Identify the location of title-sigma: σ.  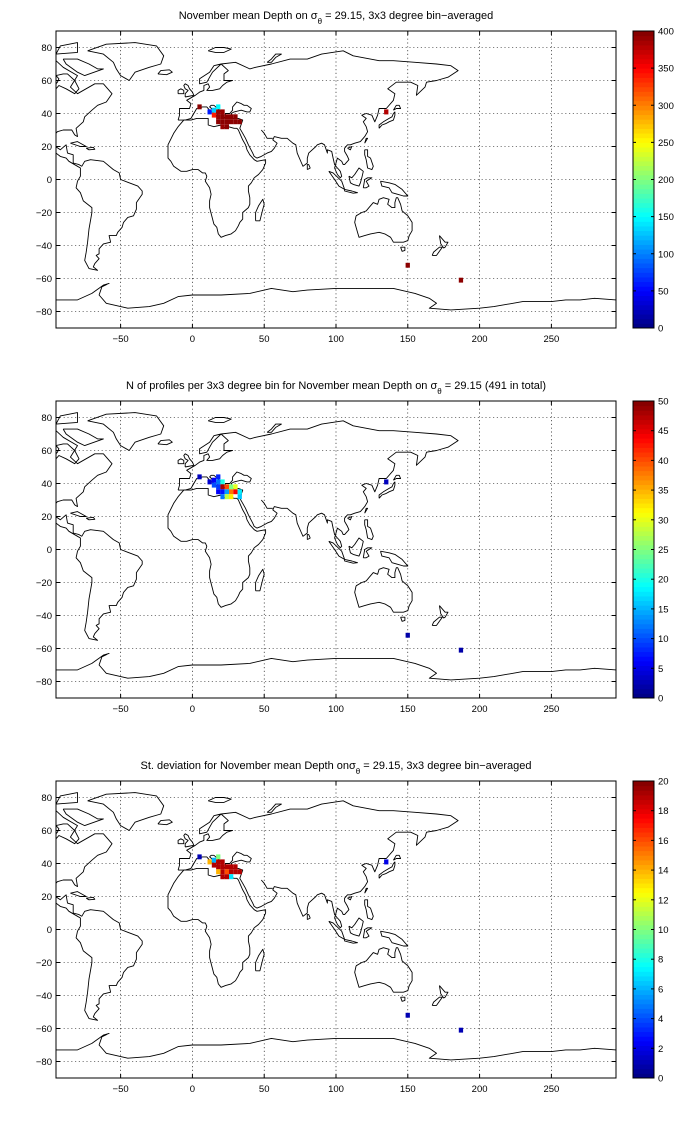
(314, 16).